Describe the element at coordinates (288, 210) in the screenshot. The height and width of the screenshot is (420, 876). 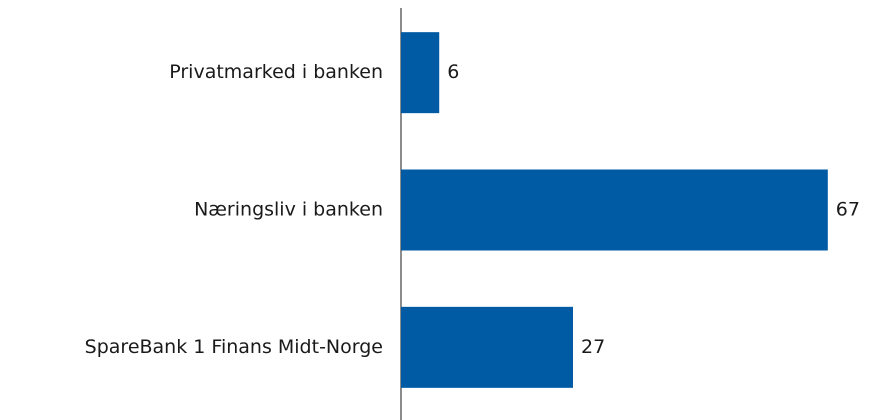
I see `category-label: Næringsliv i banken` at that location.